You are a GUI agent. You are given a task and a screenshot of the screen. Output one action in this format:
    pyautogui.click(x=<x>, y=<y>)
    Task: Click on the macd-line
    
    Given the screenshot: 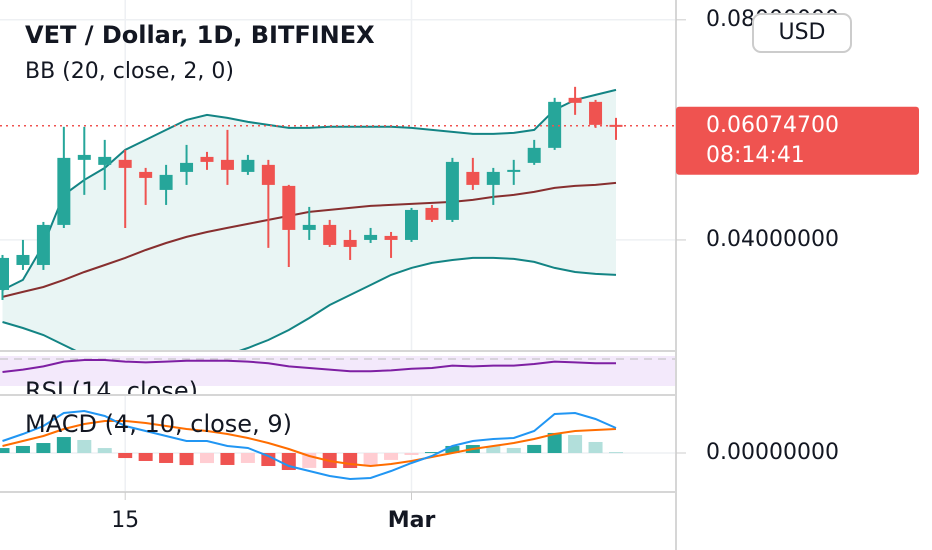 What is the action you would take?
    pyautogui.click(x=309, y=445)
    